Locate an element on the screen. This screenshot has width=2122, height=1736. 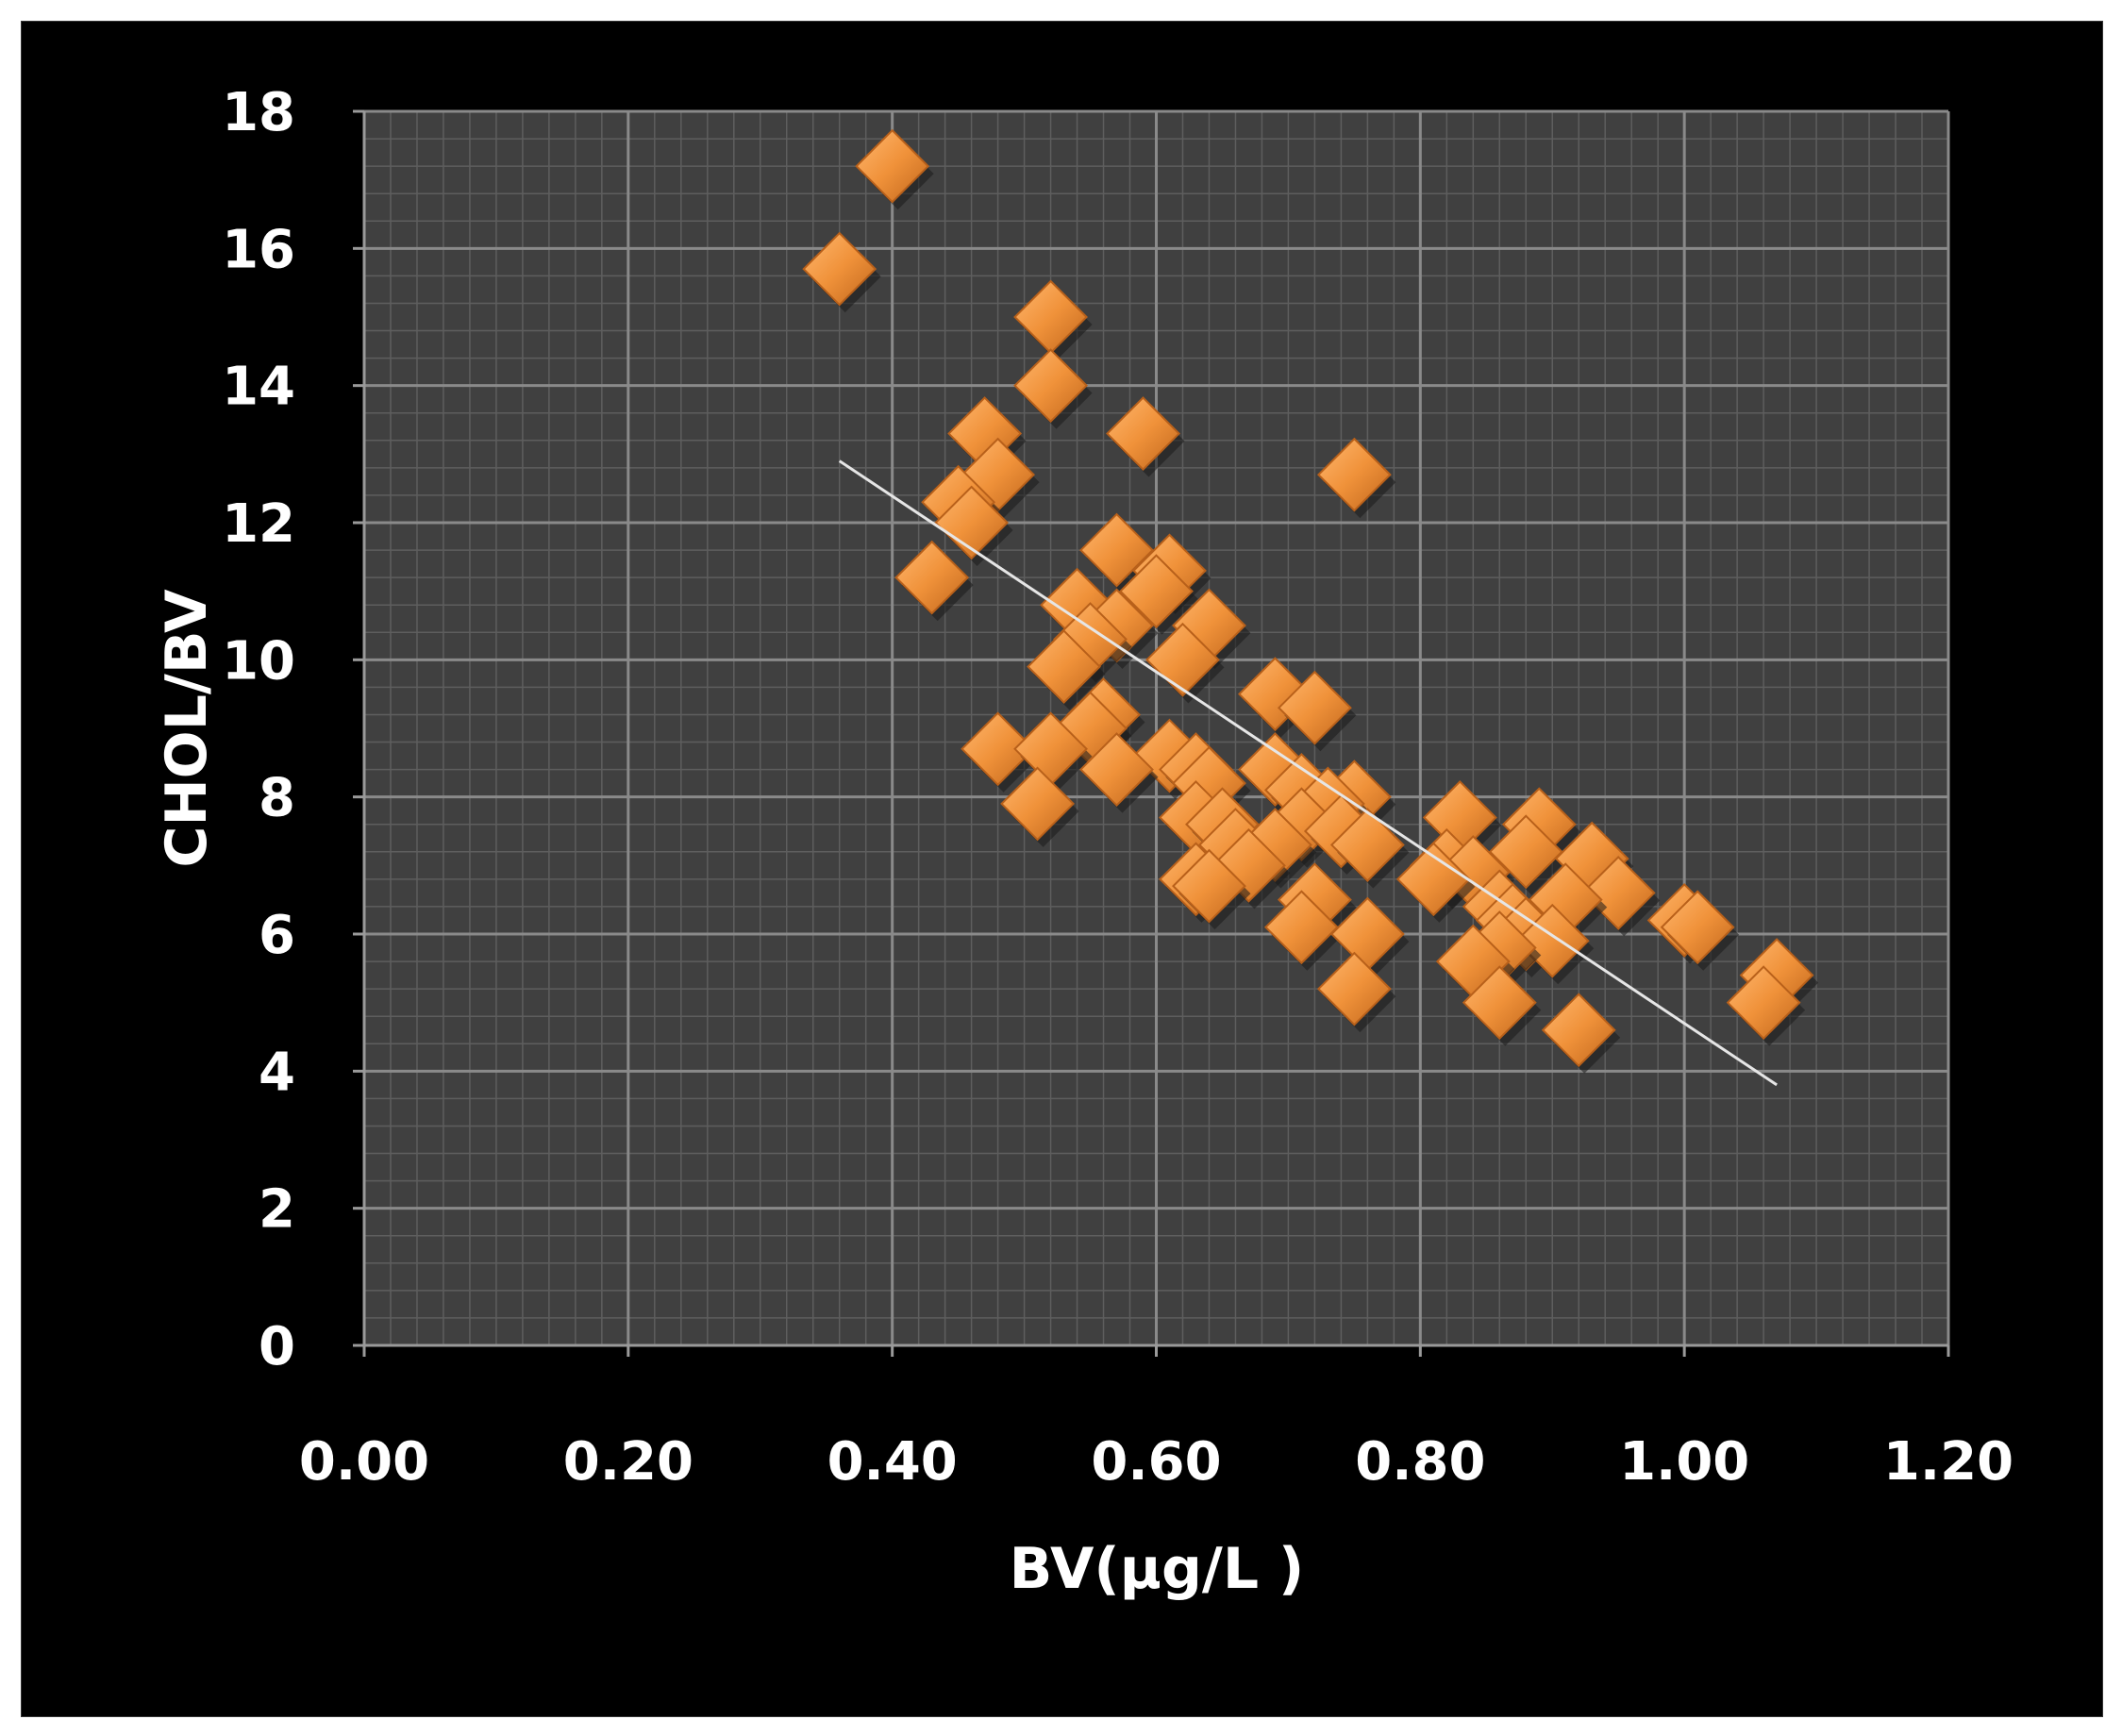
y-tick-label: 10 is located at coordinates (258, 661).